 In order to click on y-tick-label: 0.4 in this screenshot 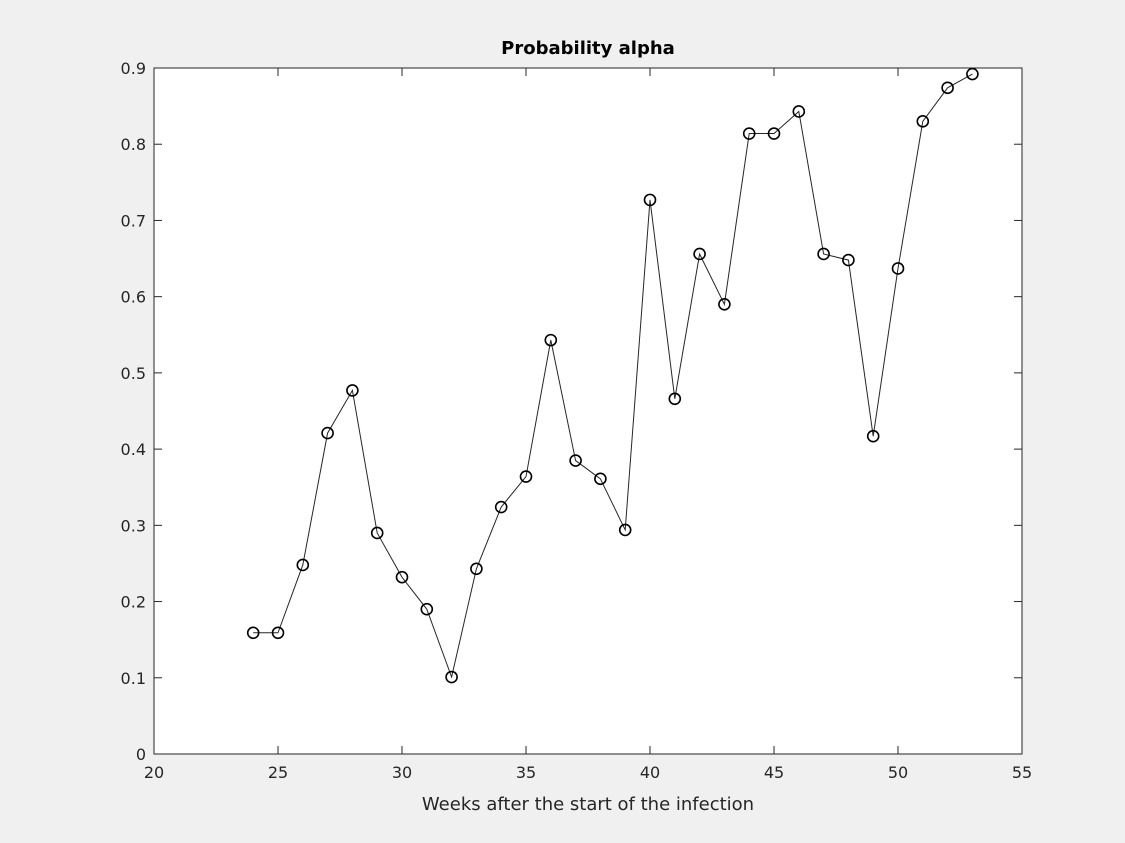, I will do `click(133, 449)`.